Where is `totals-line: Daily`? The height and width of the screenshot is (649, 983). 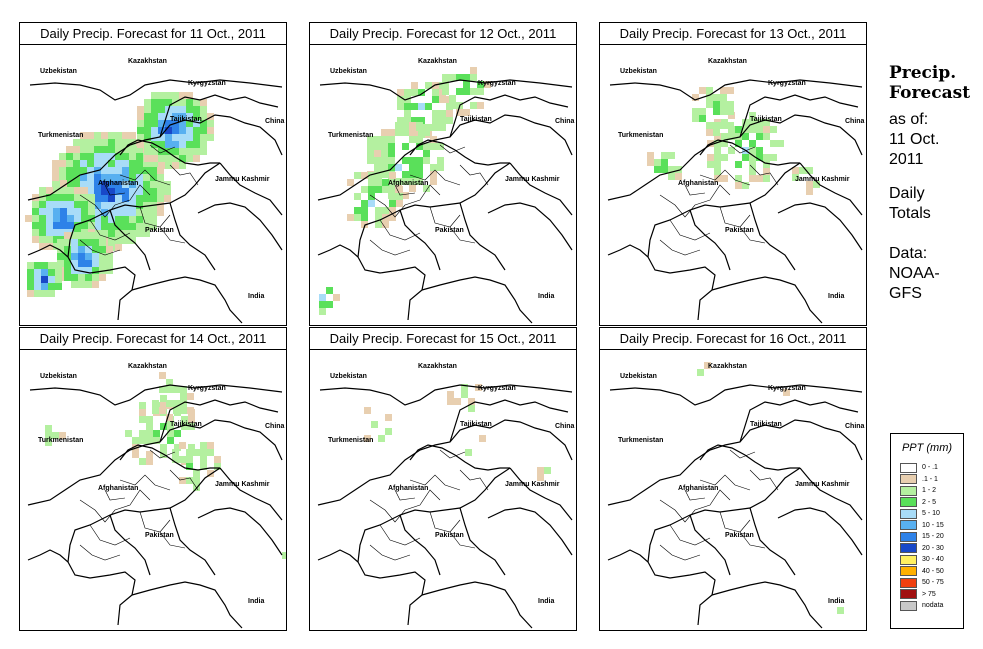
totals-line: Daily is located at coordinates (907, 193).